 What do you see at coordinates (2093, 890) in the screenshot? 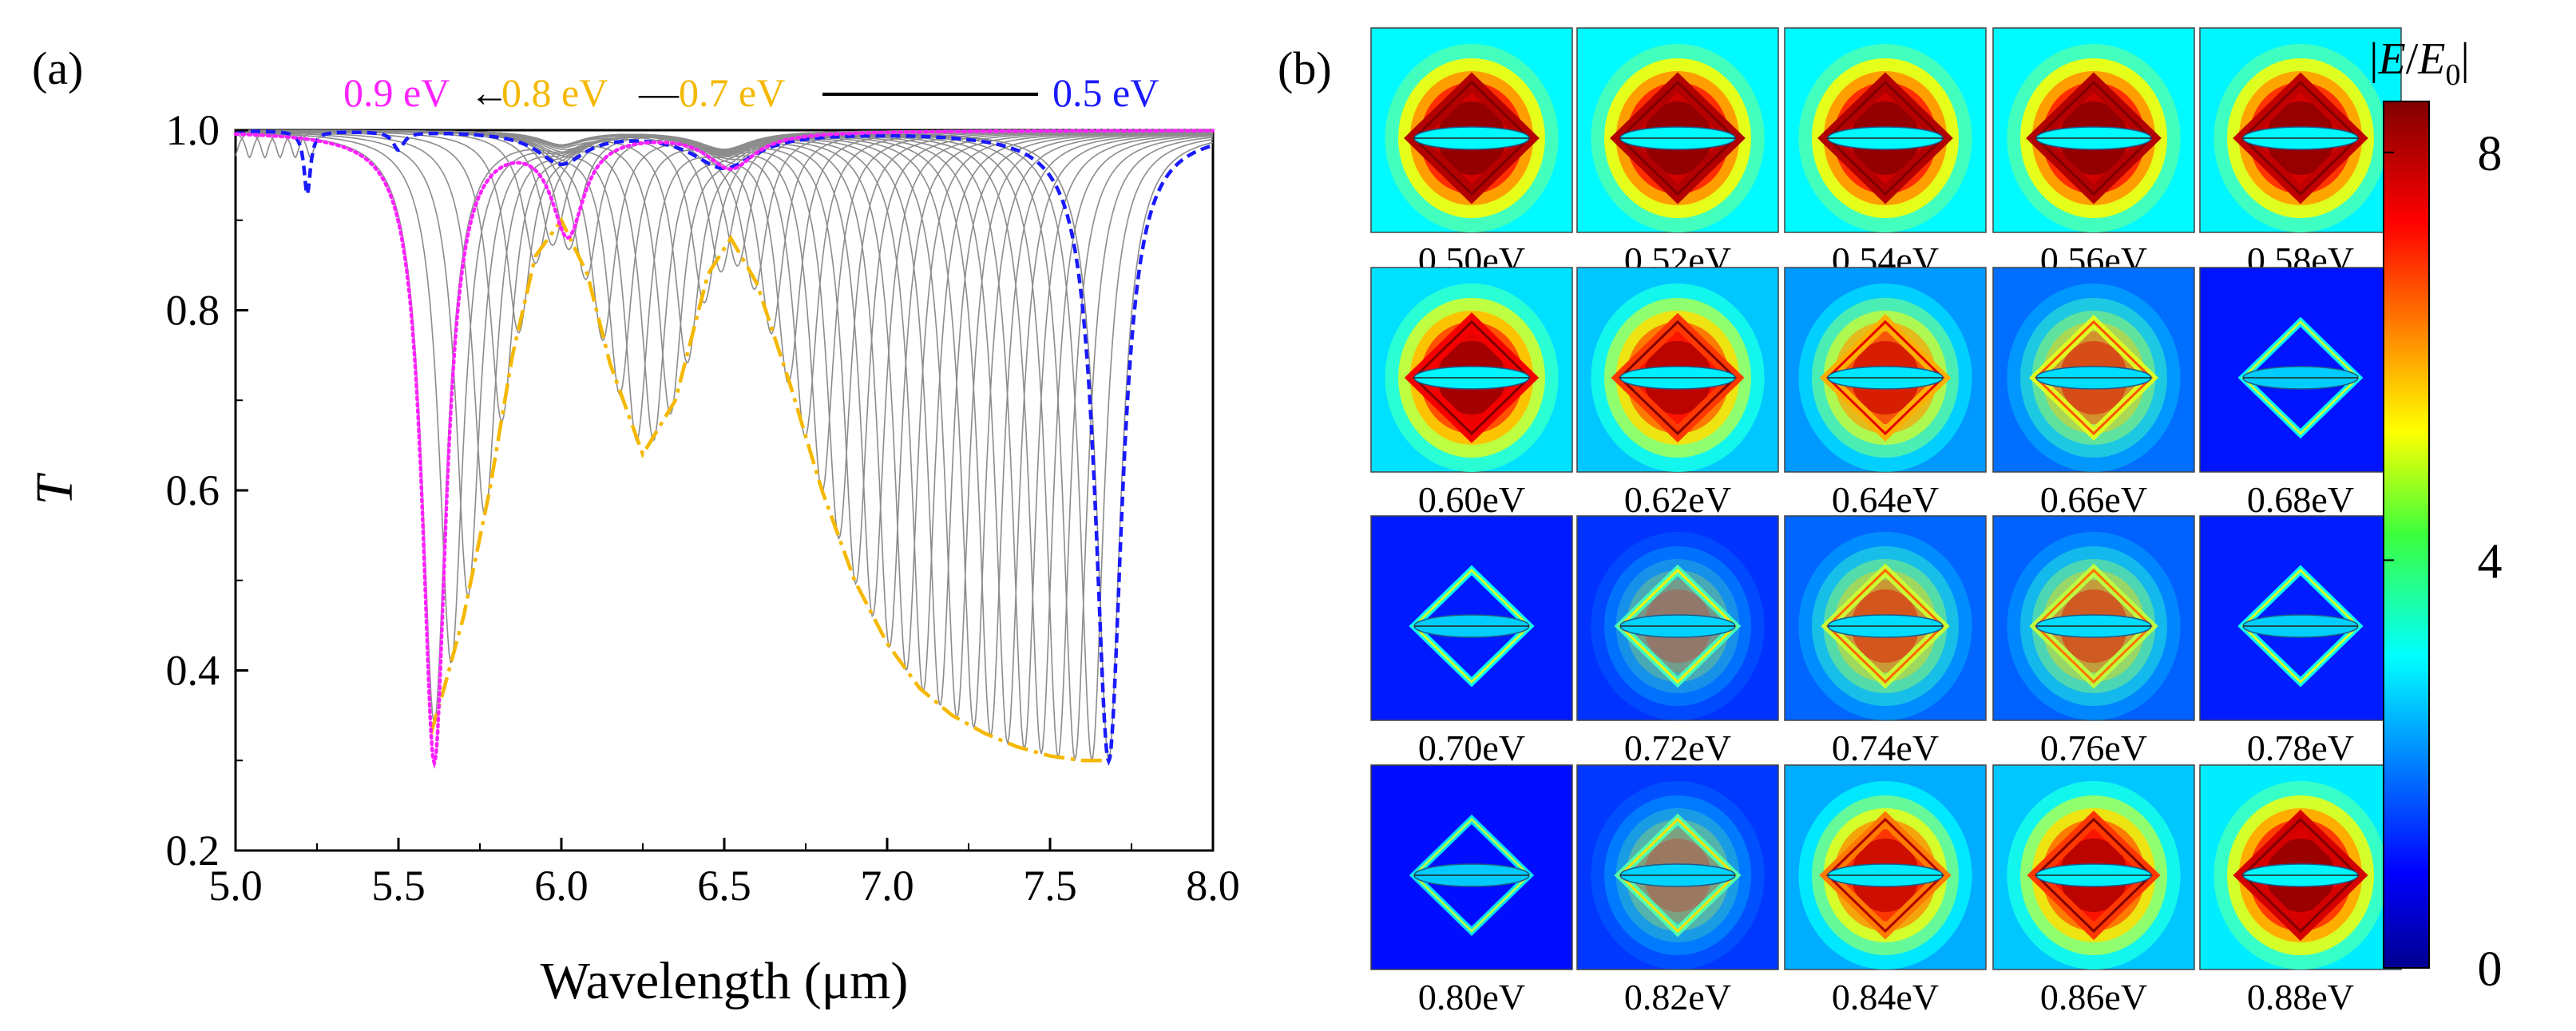
I see `field-map-cell: 0.86eV` at bounding box center [2093, 890].